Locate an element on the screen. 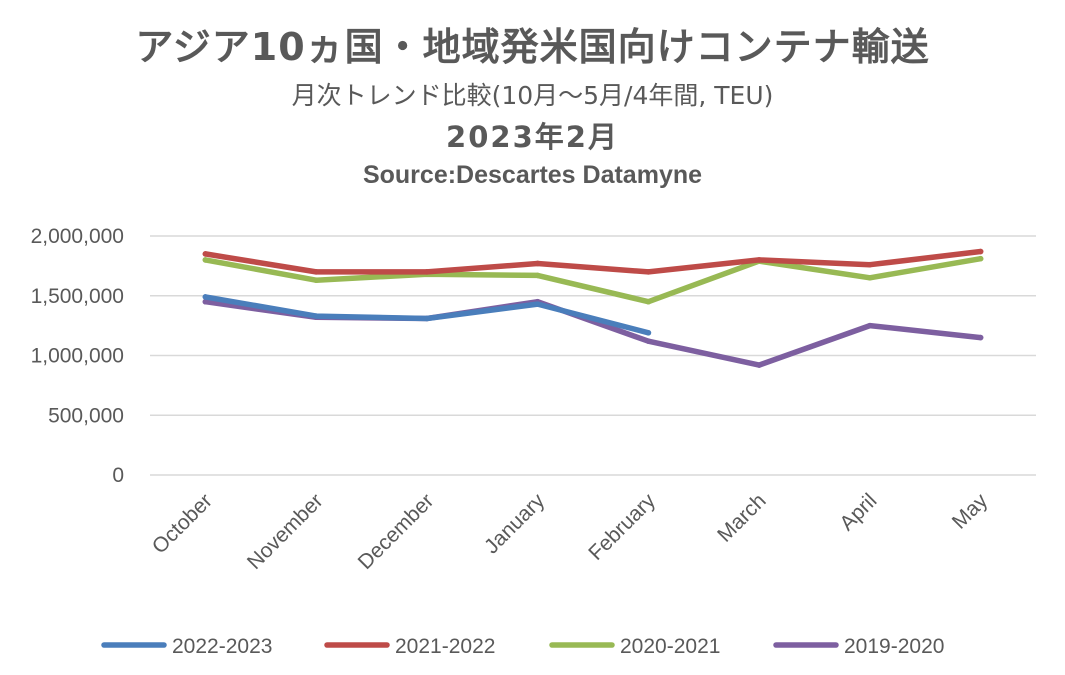 Image resolution: width=1065 pixels, height=675 pixels. legend-label: 2021-2022 is located at coordinates (445, 646).